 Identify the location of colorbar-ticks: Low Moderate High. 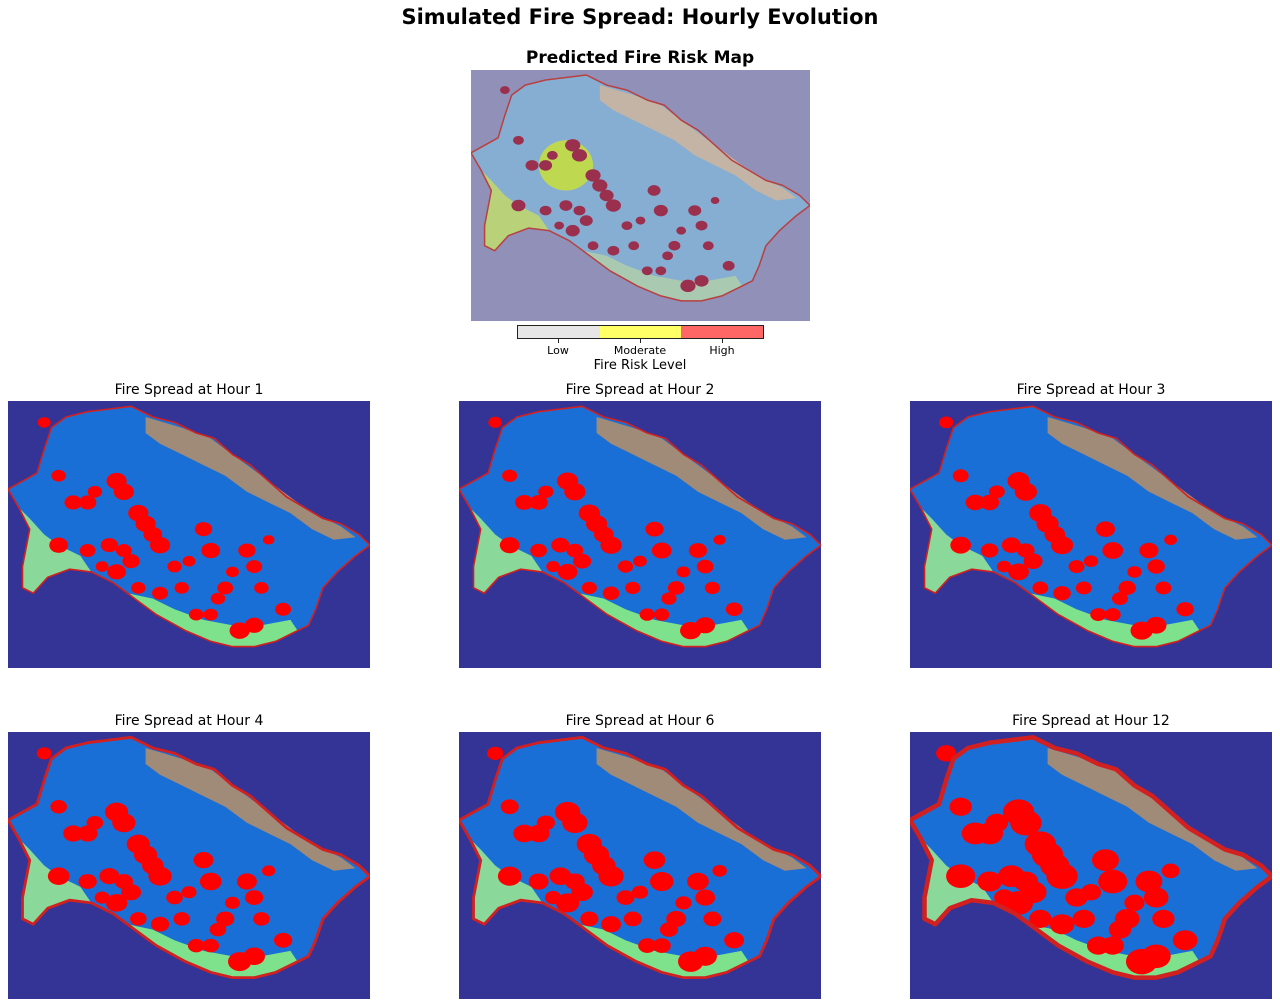
(640, 349).